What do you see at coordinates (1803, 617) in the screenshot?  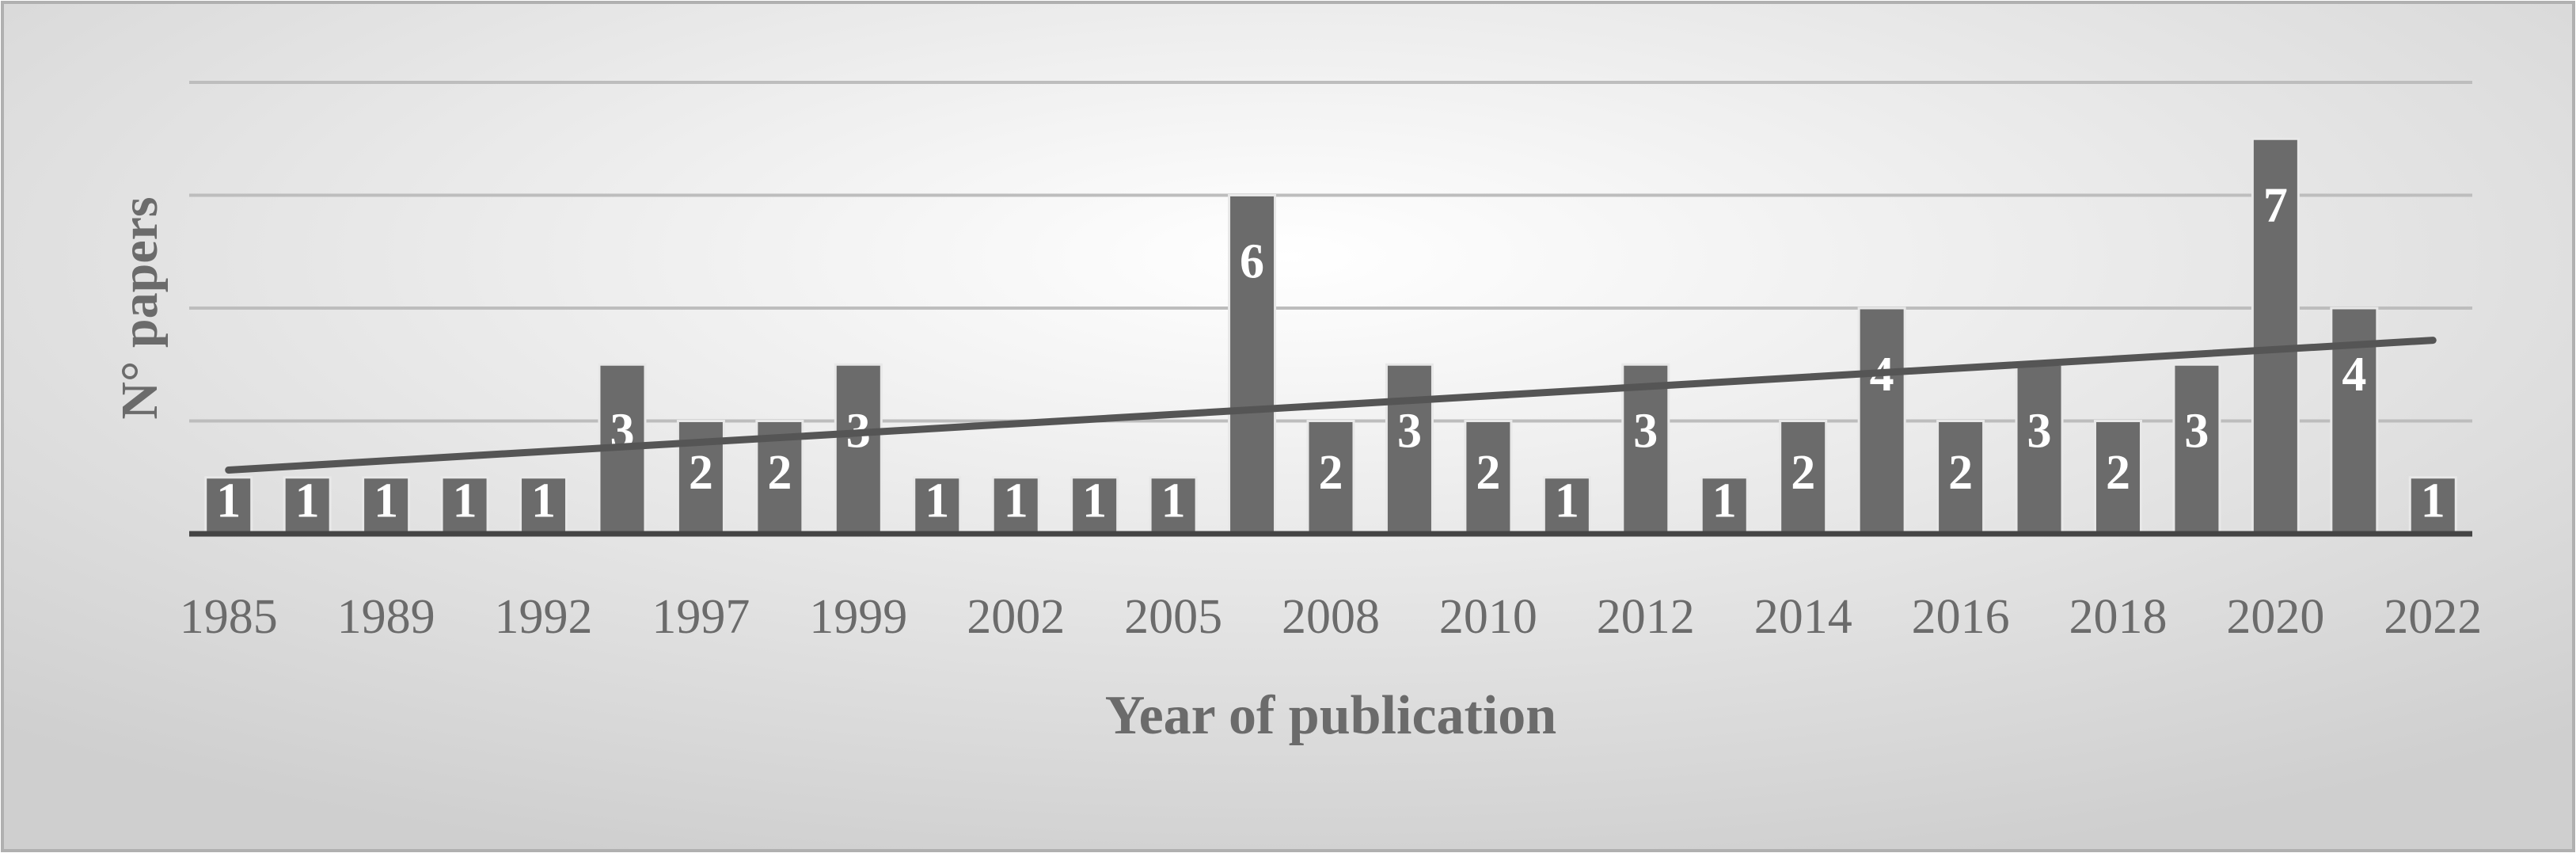 I see `x-tick-label: 2014` at bounding box center [1803, 617].